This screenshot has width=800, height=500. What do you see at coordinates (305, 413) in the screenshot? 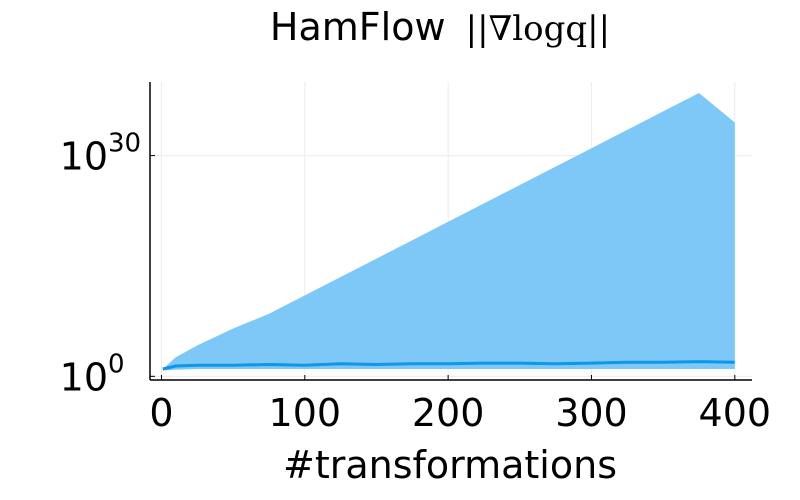
I see `x-tick-label: 100` at bounding box center [305, 413].